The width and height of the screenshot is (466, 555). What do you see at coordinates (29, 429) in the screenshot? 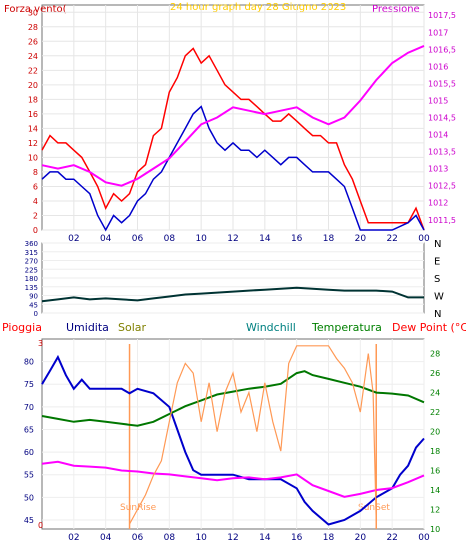
I see `humidity-tick-label: 65` at bounding box center [29, 429].